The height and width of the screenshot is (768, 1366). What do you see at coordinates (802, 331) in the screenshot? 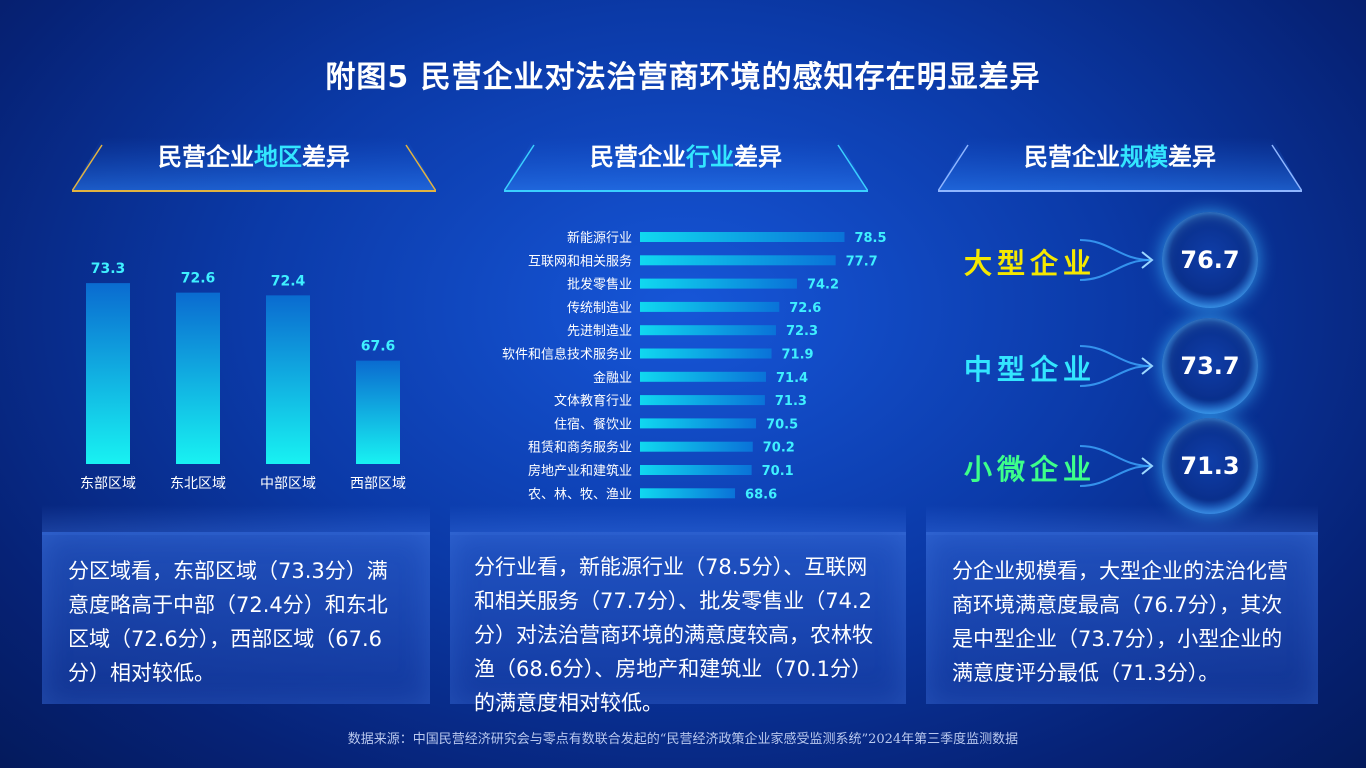
I see `data-label: 72.3` at bounding box center [802, 331].